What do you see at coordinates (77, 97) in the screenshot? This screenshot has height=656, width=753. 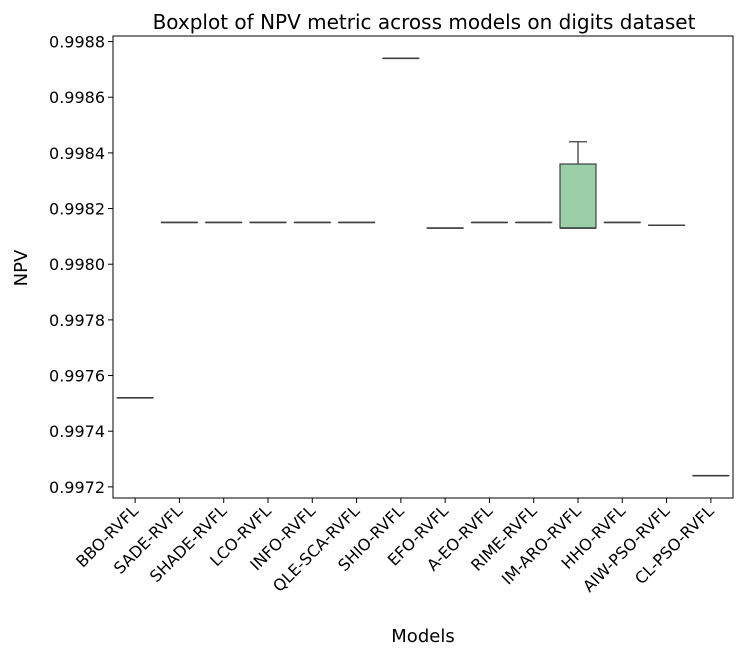 I see `y-tick-label: 0.9986` at bounding box center [77, 97].